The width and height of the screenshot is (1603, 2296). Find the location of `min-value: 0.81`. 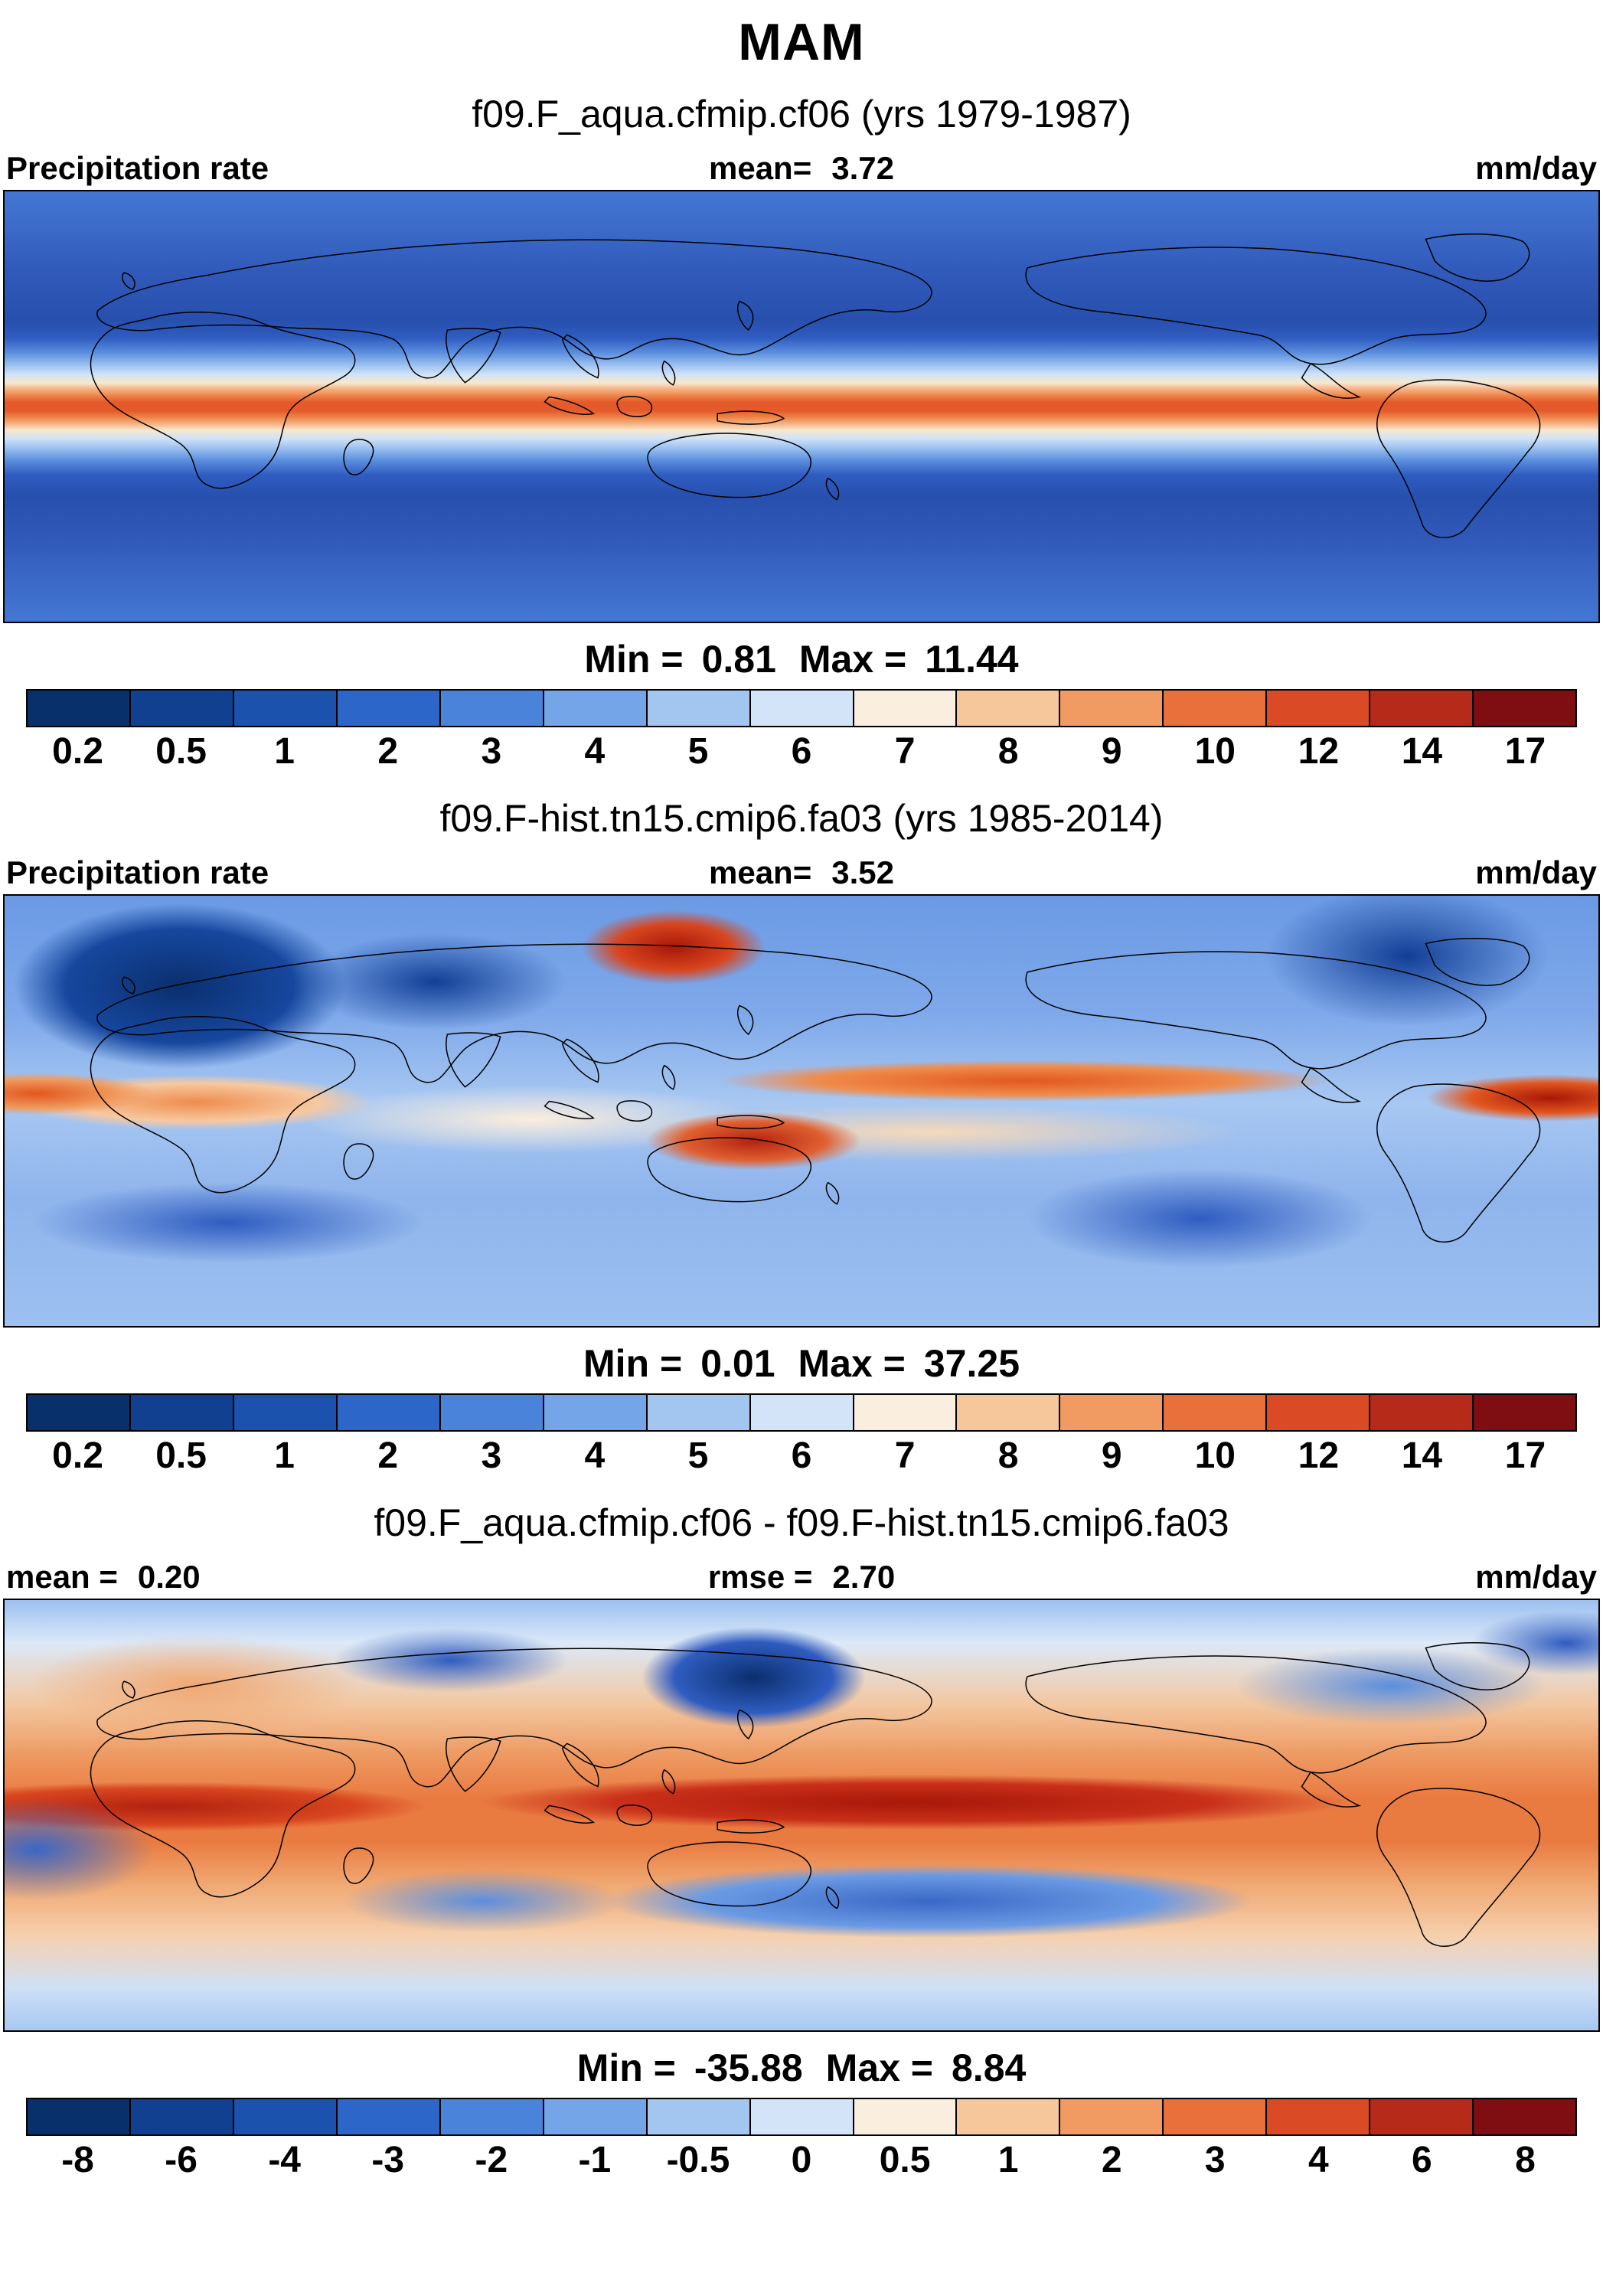

min-value: 0.81 is located at coordinates (738, 659).